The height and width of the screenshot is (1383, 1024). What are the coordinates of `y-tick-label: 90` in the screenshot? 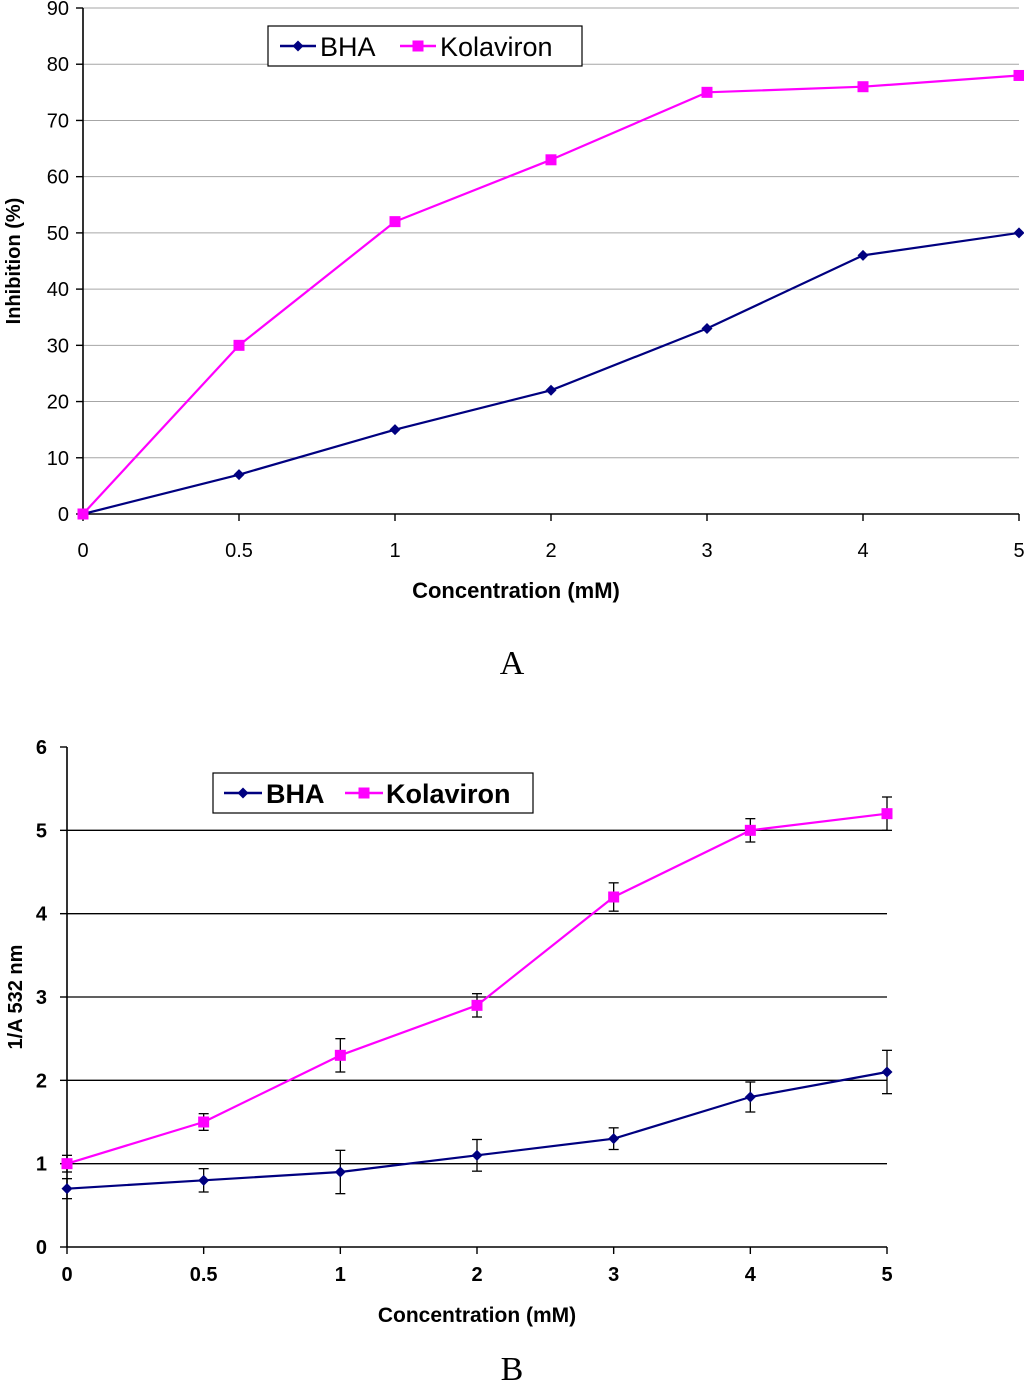 It's located at (58, 10).